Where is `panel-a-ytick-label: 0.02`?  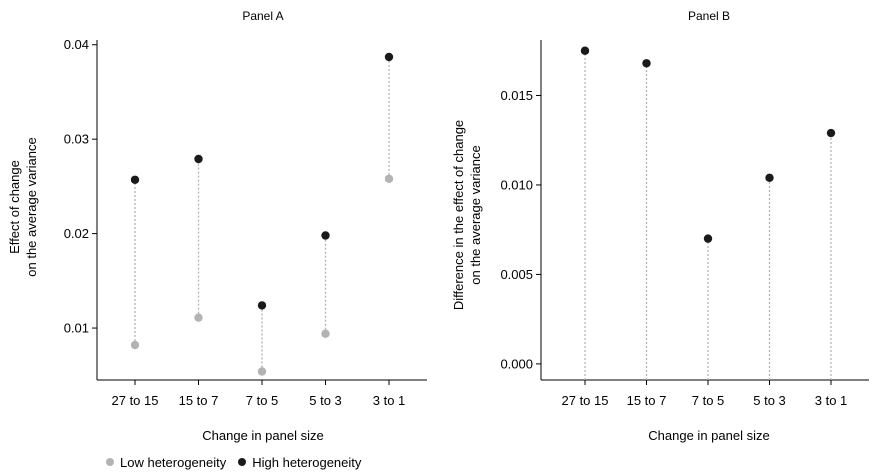 panel-a-ytick-label: 0.02 is located at coordinates (76, 233).